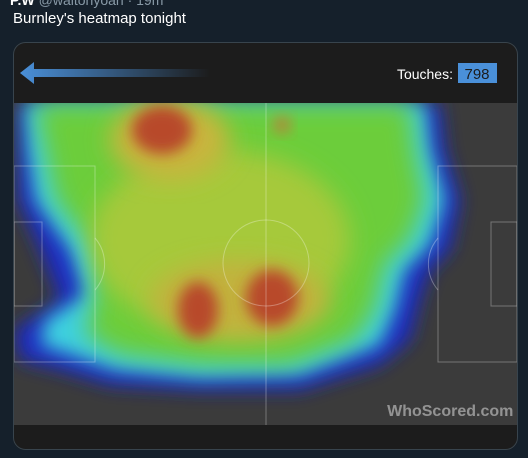  What do you see at coordinates (22, 4) in the screenshot?
I see `author: P.W` at bounding box center [22, 4].